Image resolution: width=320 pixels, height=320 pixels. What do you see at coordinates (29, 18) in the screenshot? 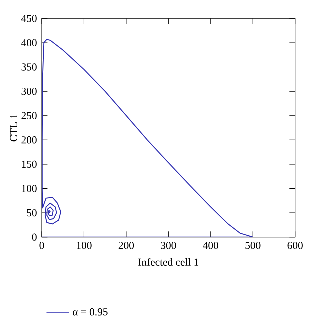
I see `y-tick-label: 450` at bounding box center [29, 18].